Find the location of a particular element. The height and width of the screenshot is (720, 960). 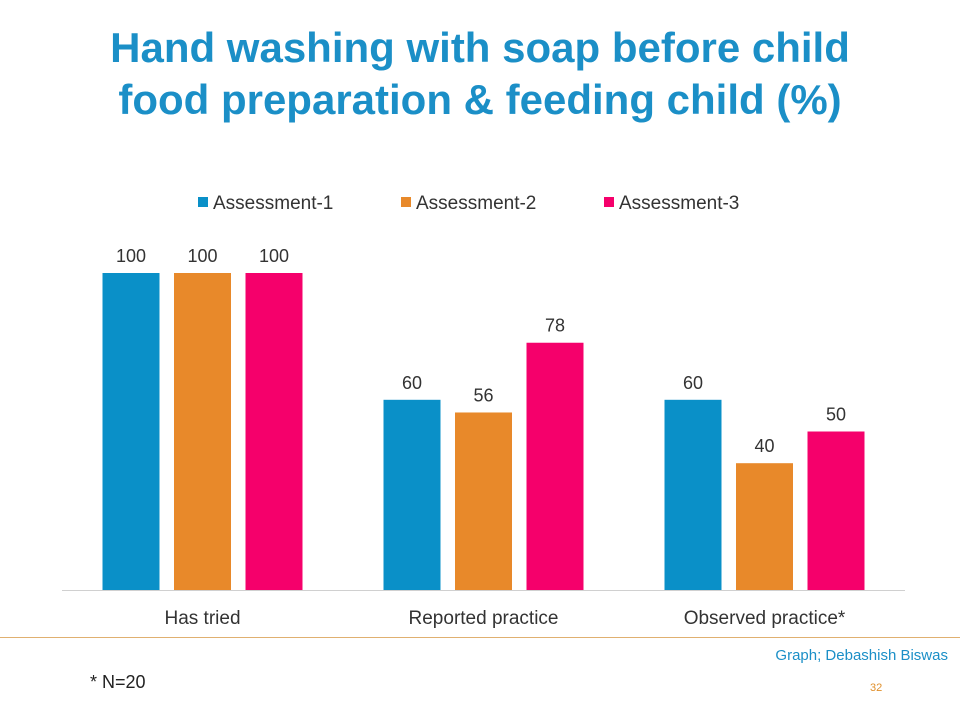

category-label-1: Has tried is located at coordinates (202, 618).